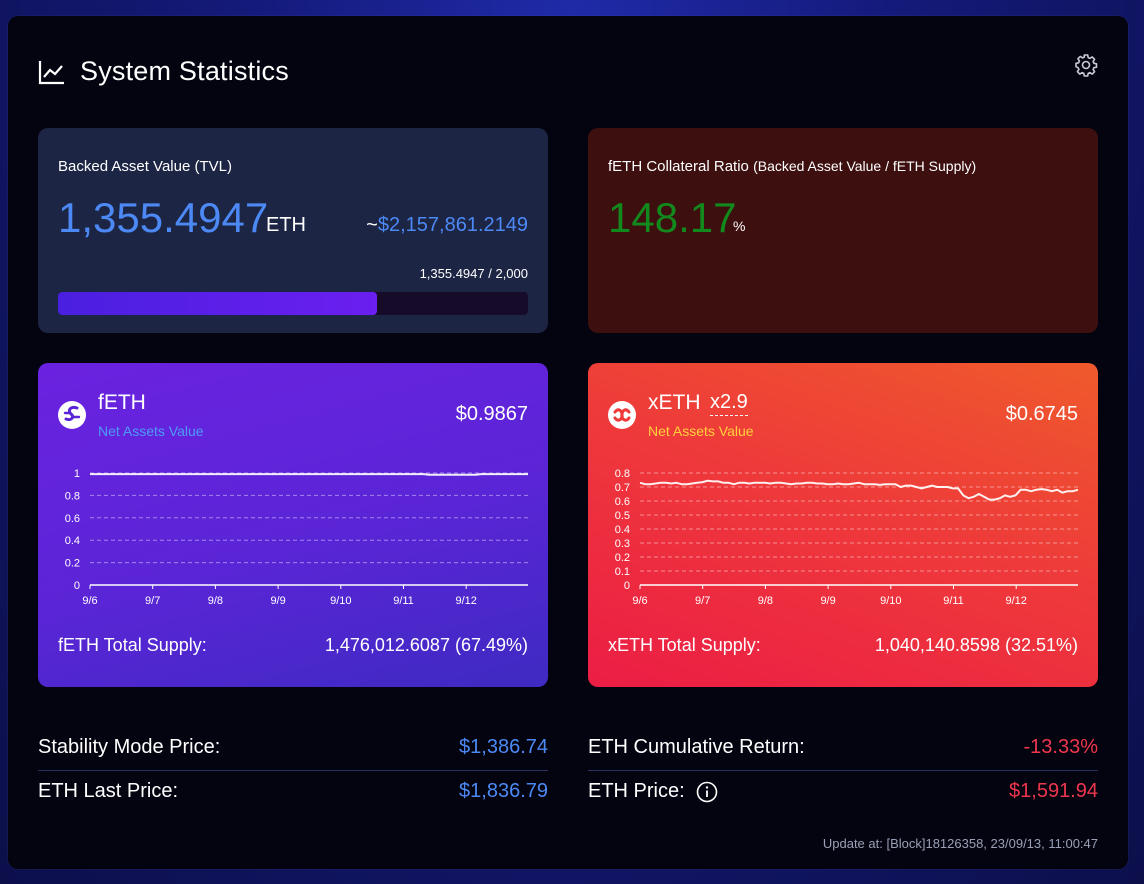 Image resolution: width=1144 pixels, height=884 pixels. I want to click on panel-header: System Statistics, so click(163, 71).